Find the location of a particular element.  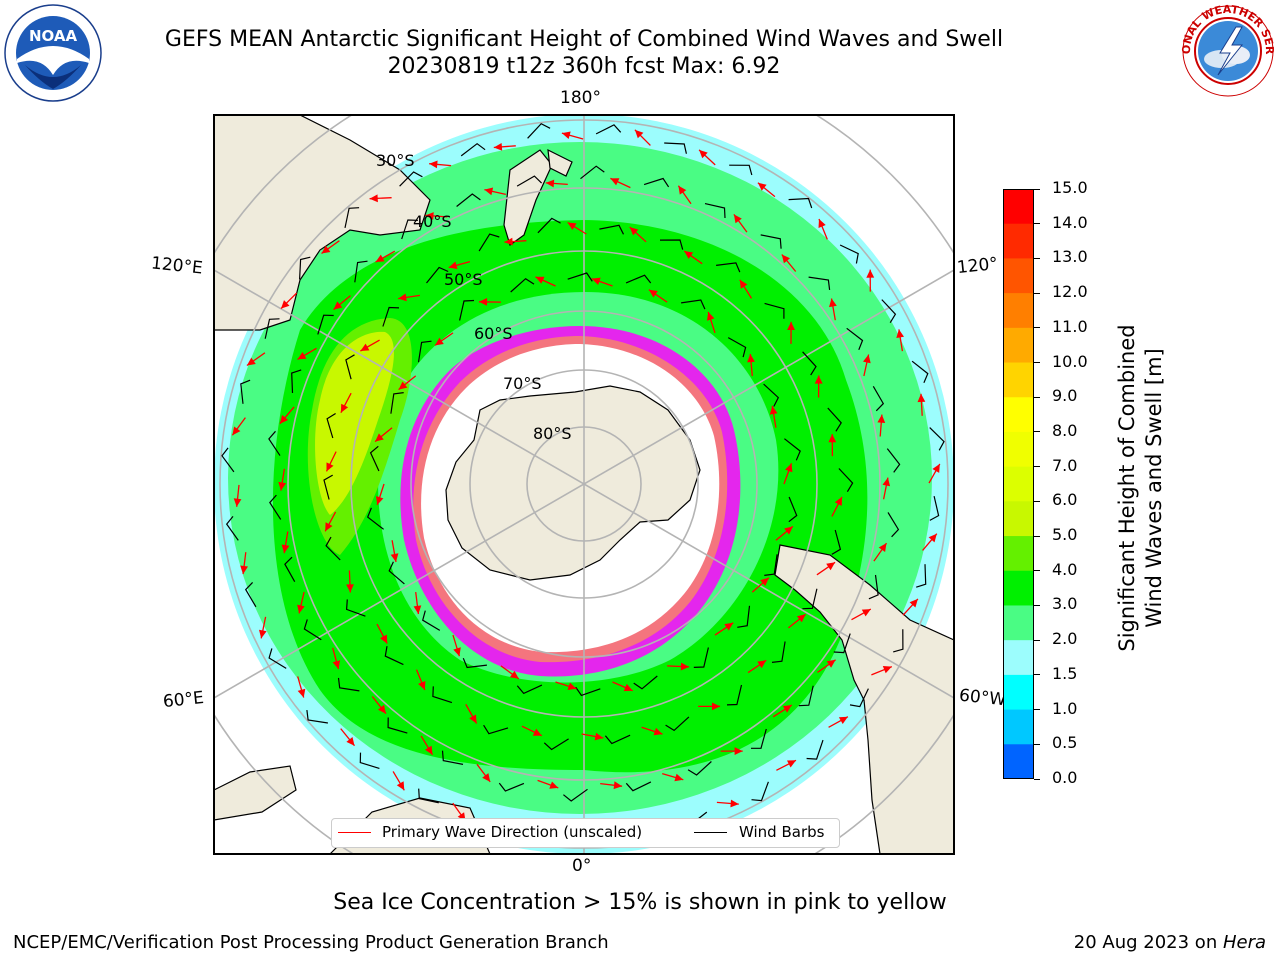

noaa-logo-text: NOAA is located at coordinates (53, 36).